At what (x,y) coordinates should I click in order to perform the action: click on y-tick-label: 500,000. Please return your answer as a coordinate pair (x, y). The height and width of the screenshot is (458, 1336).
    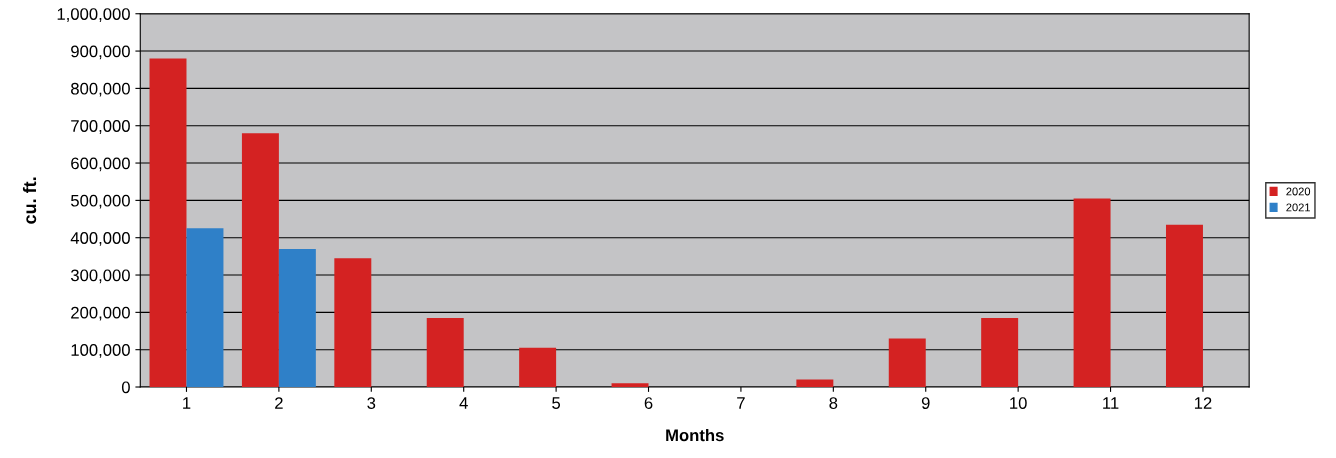
    Looking at the image, I should click on (100, 201).